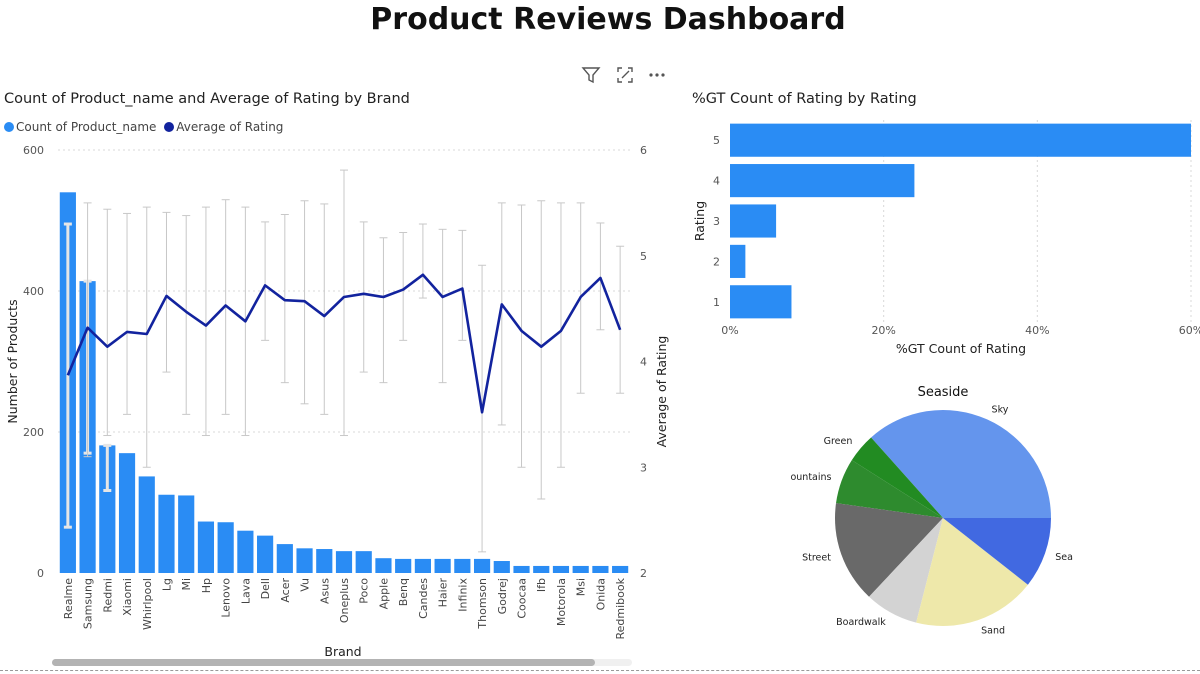 The image size is (1200, 674). What do you see at coordinates (422, 565) in the screenshot?
I see `bar-candes` at bounding box center [422, 565].